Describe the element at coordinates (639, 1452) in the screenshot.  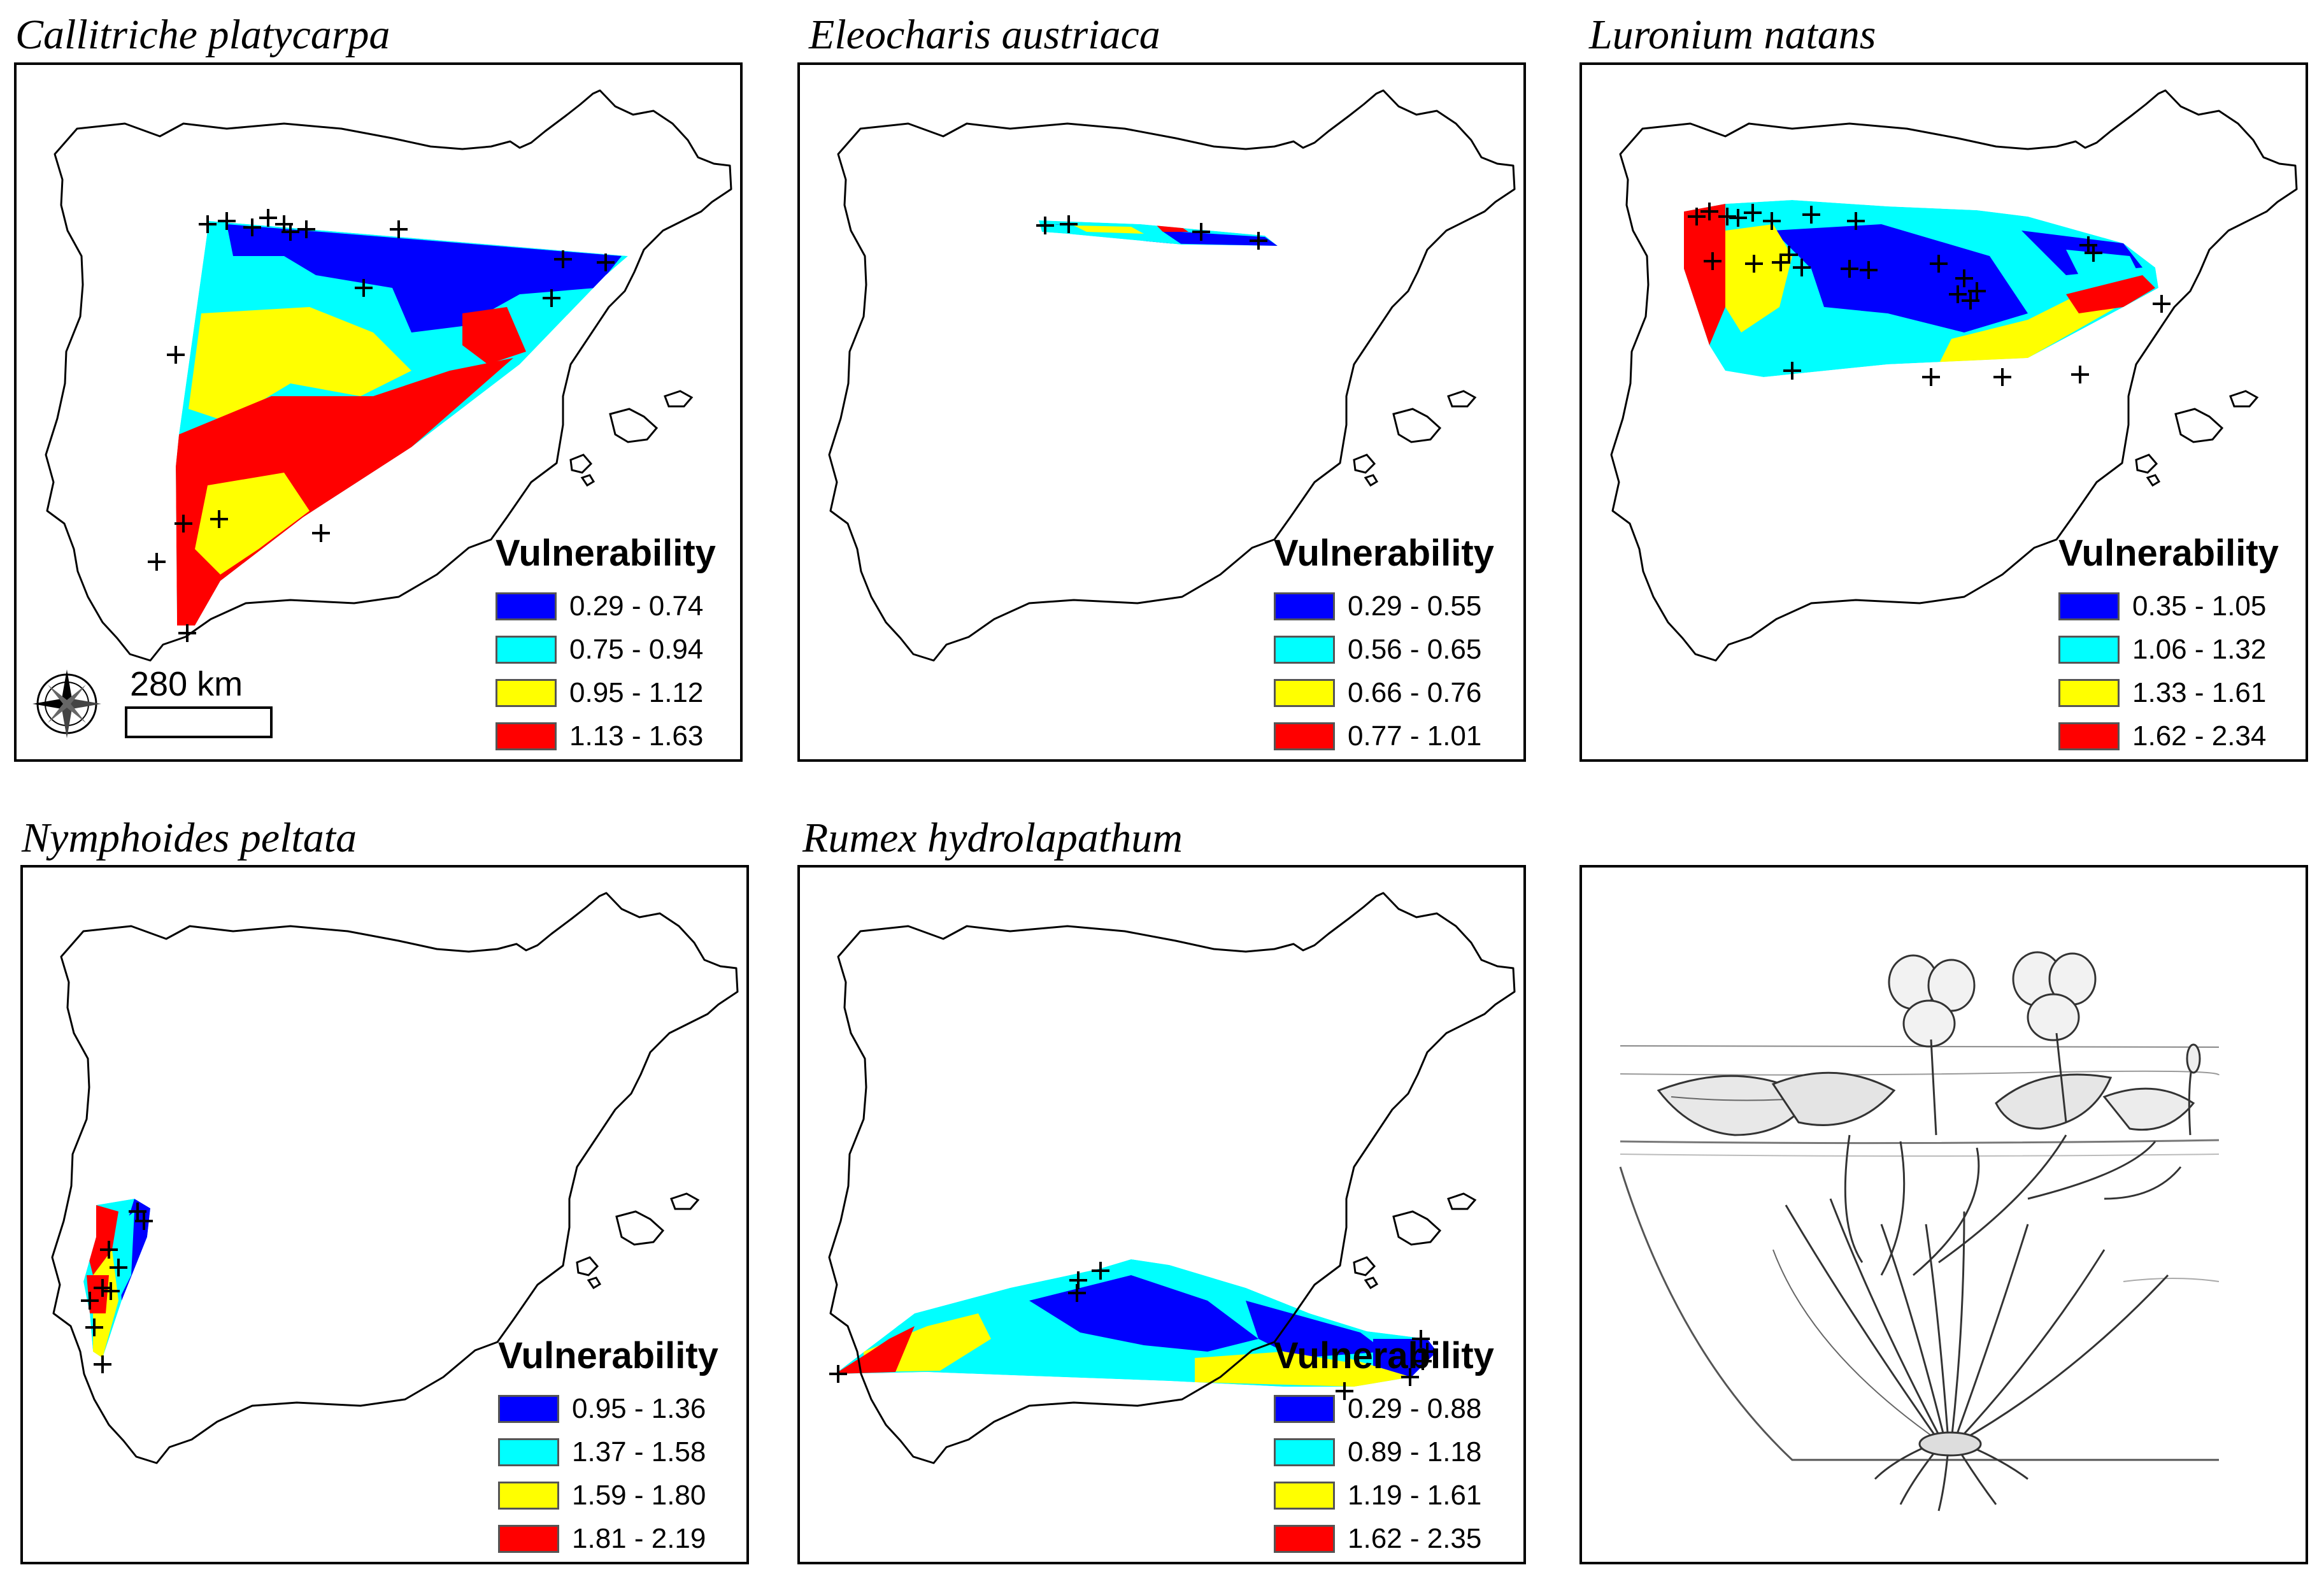
I see `legend-label-class2: 1.37 - 1.58` at that location.